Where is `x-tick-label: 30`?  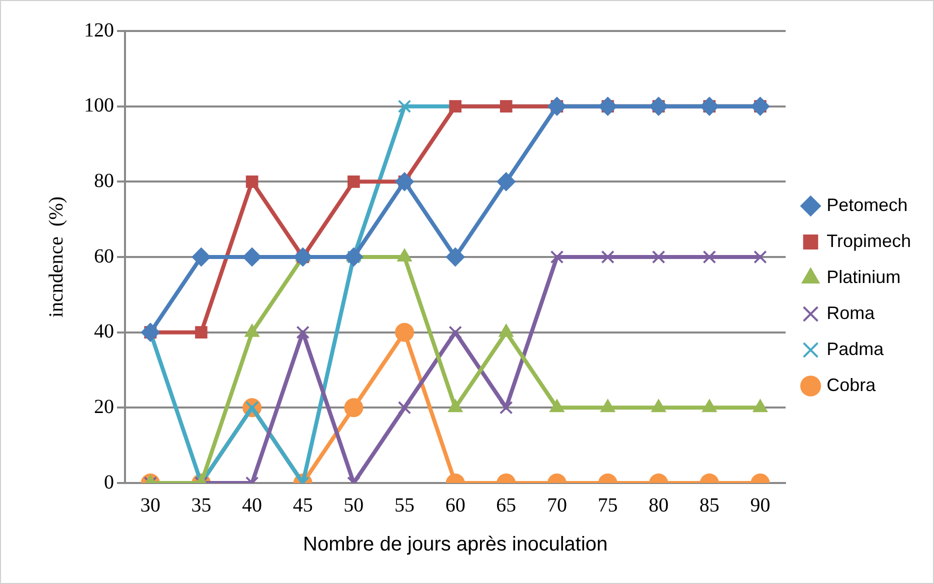
x-tick-label: 30 is located at coordinates (150, 505).